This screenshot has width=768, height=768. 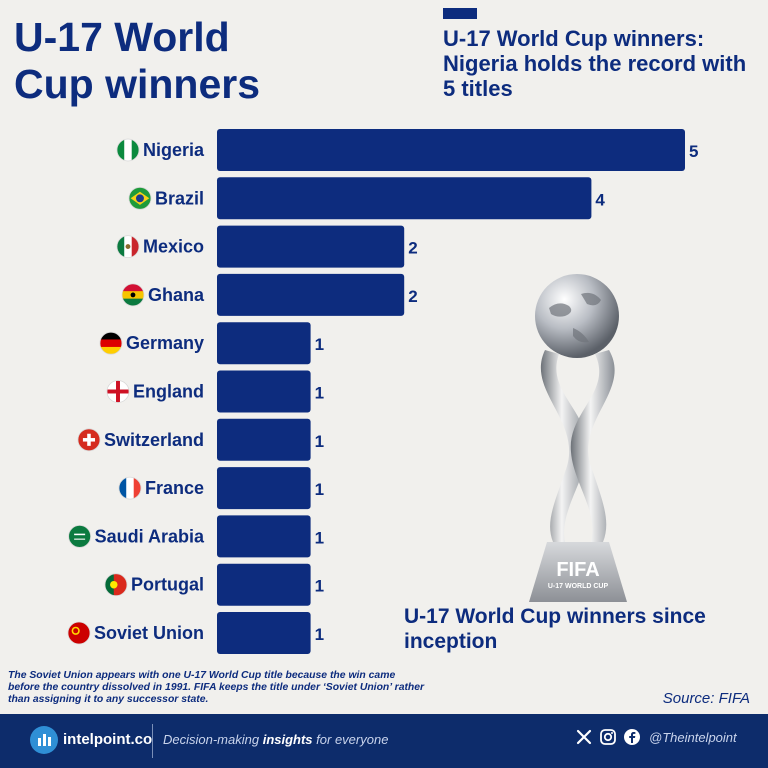 What do you see at coordinates (600, 199) in the screenshot?
I see `value-label: 4` at bounding box center [600, 199].